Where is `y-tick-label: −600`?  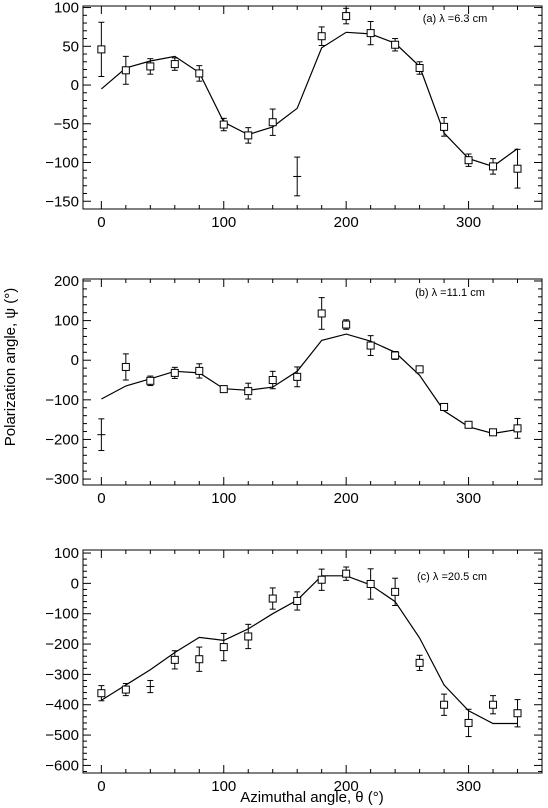
y-tick-label: −600 is located at coordinates (62, 765).